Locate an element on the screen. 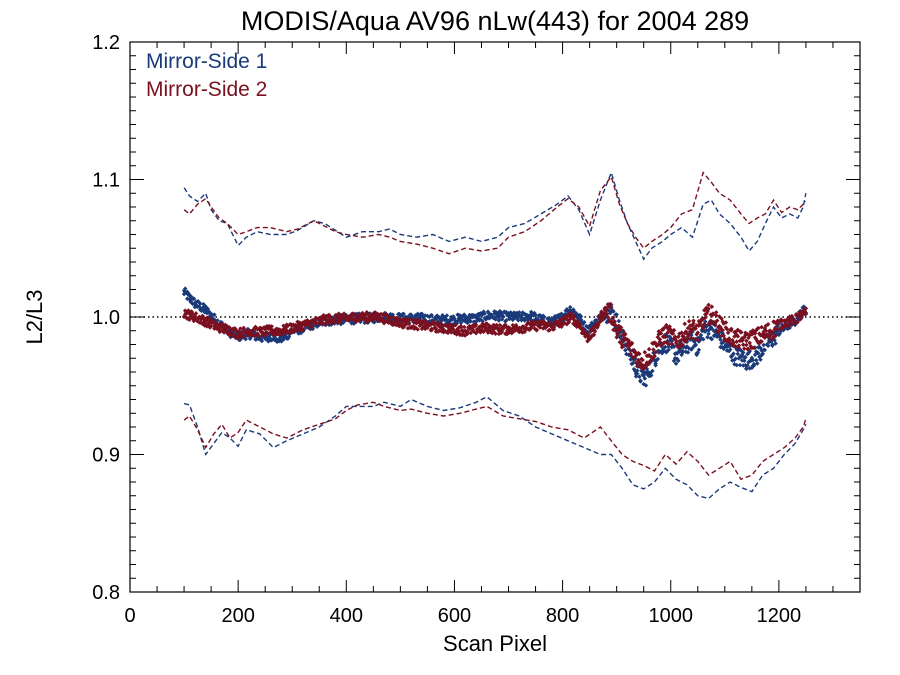 The height and width of the screenshot is (675, 900). series-2-points is located at coordinates (495, 336).